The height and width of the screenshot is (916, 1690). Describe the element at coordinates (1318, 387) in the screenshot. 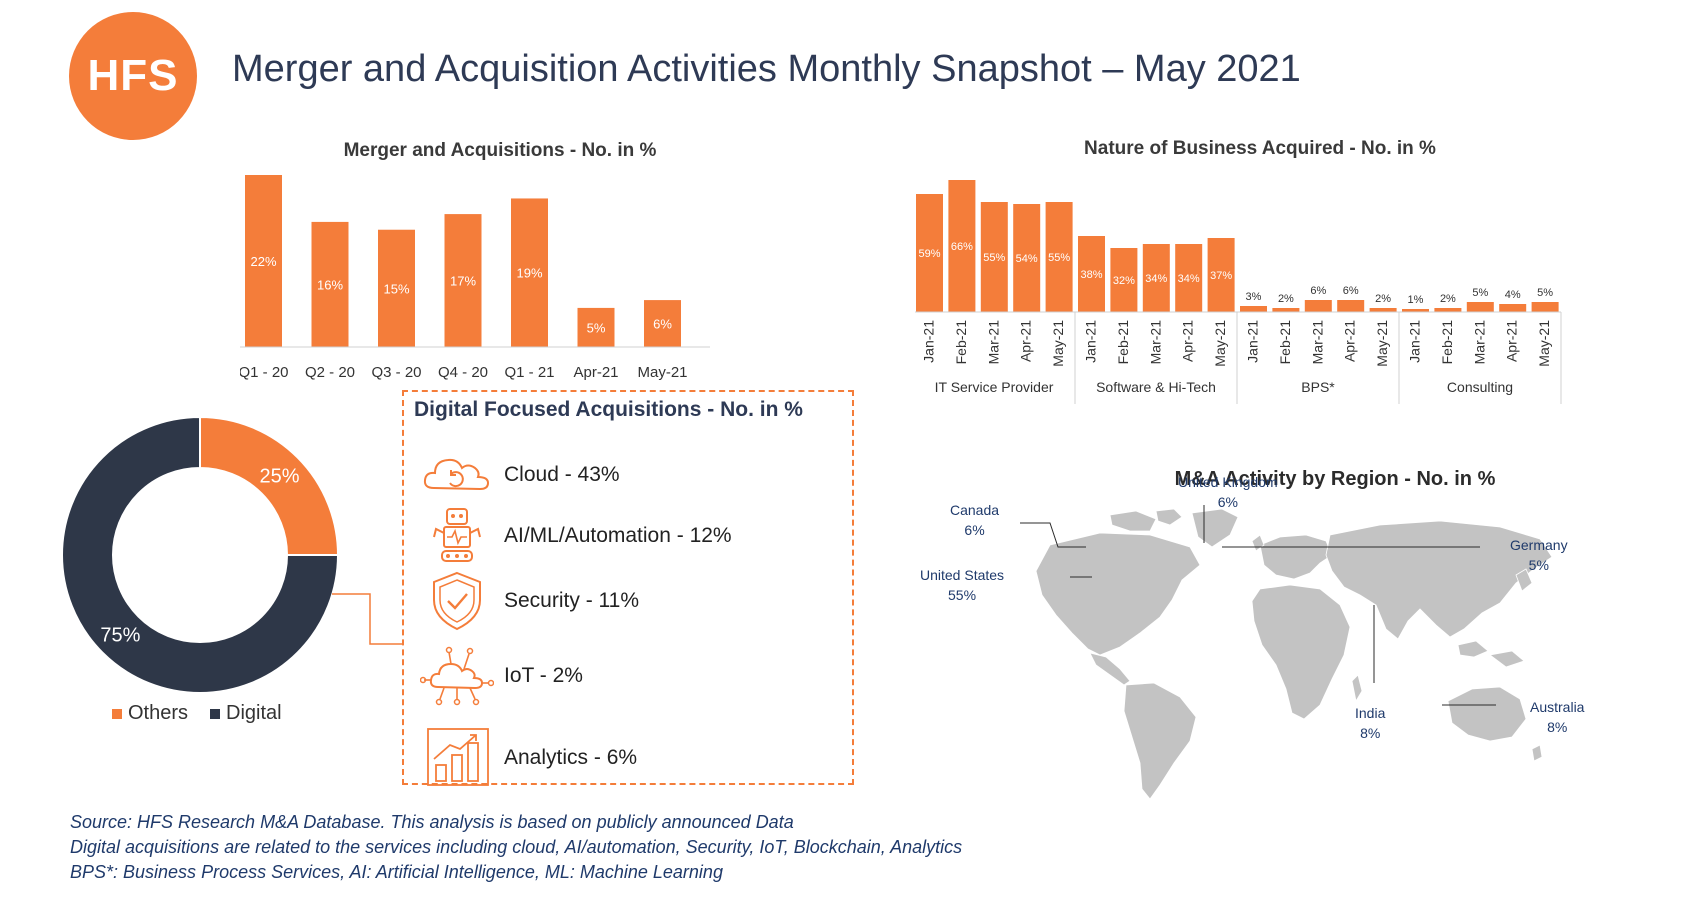

I see `nature-group-label: BPS*` at that location.